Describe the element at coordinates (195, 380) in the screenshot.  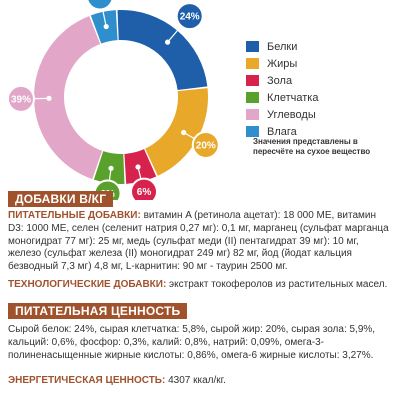
I see `energy-value-number: 4307 ккал/кг.` at that location.